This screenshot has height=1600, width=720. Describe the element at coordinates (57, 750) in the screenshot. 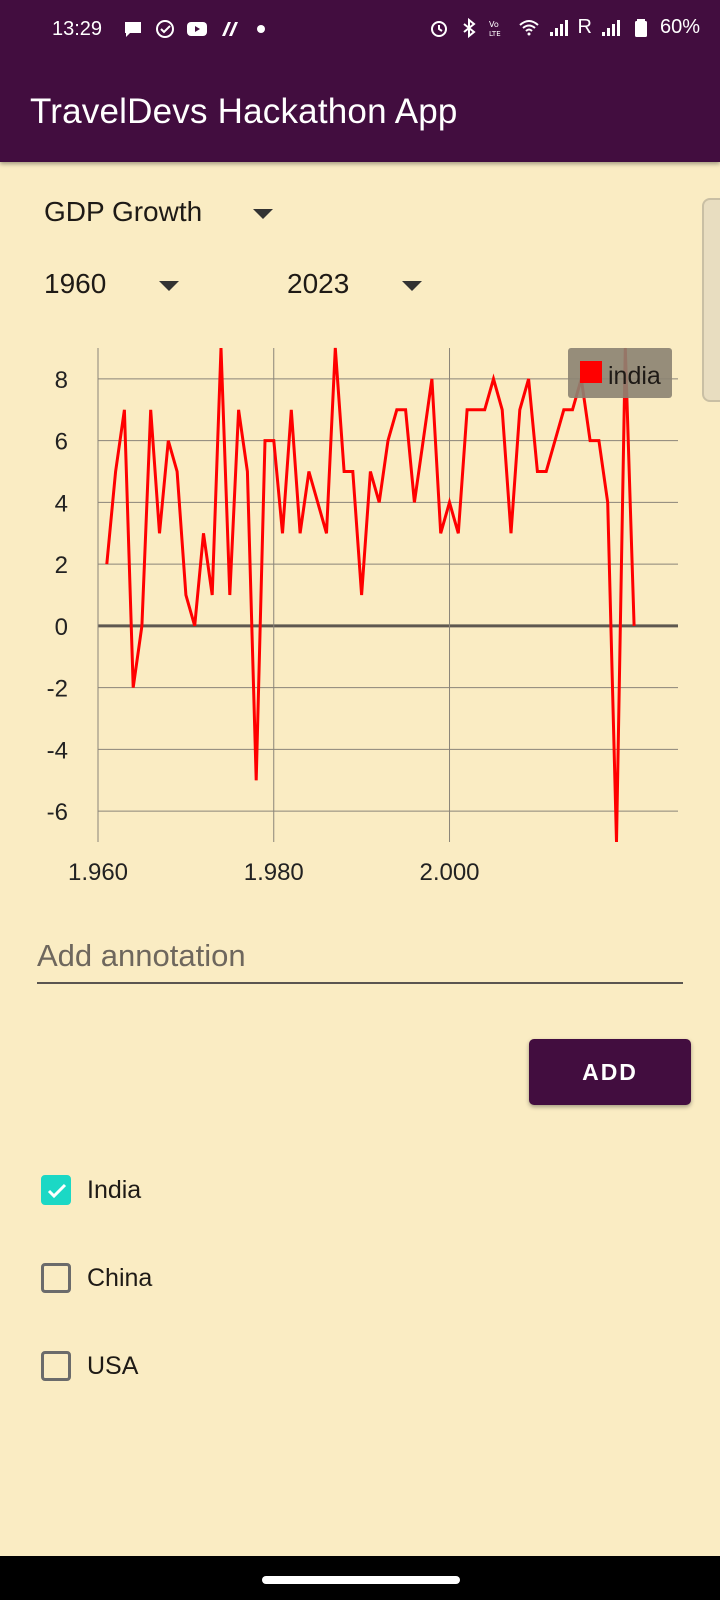

I see `y-tick-label: -4` at that location.